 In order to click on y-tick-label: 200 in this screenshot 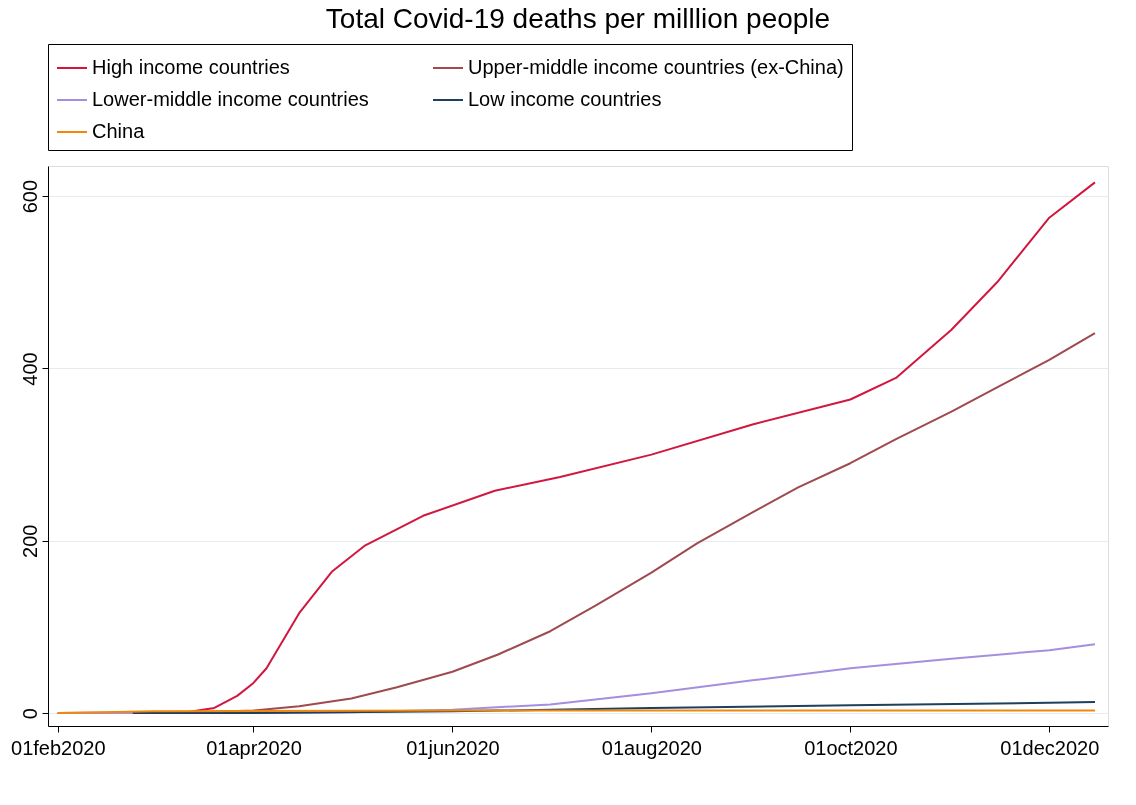, I will do `click(29, 541)`.